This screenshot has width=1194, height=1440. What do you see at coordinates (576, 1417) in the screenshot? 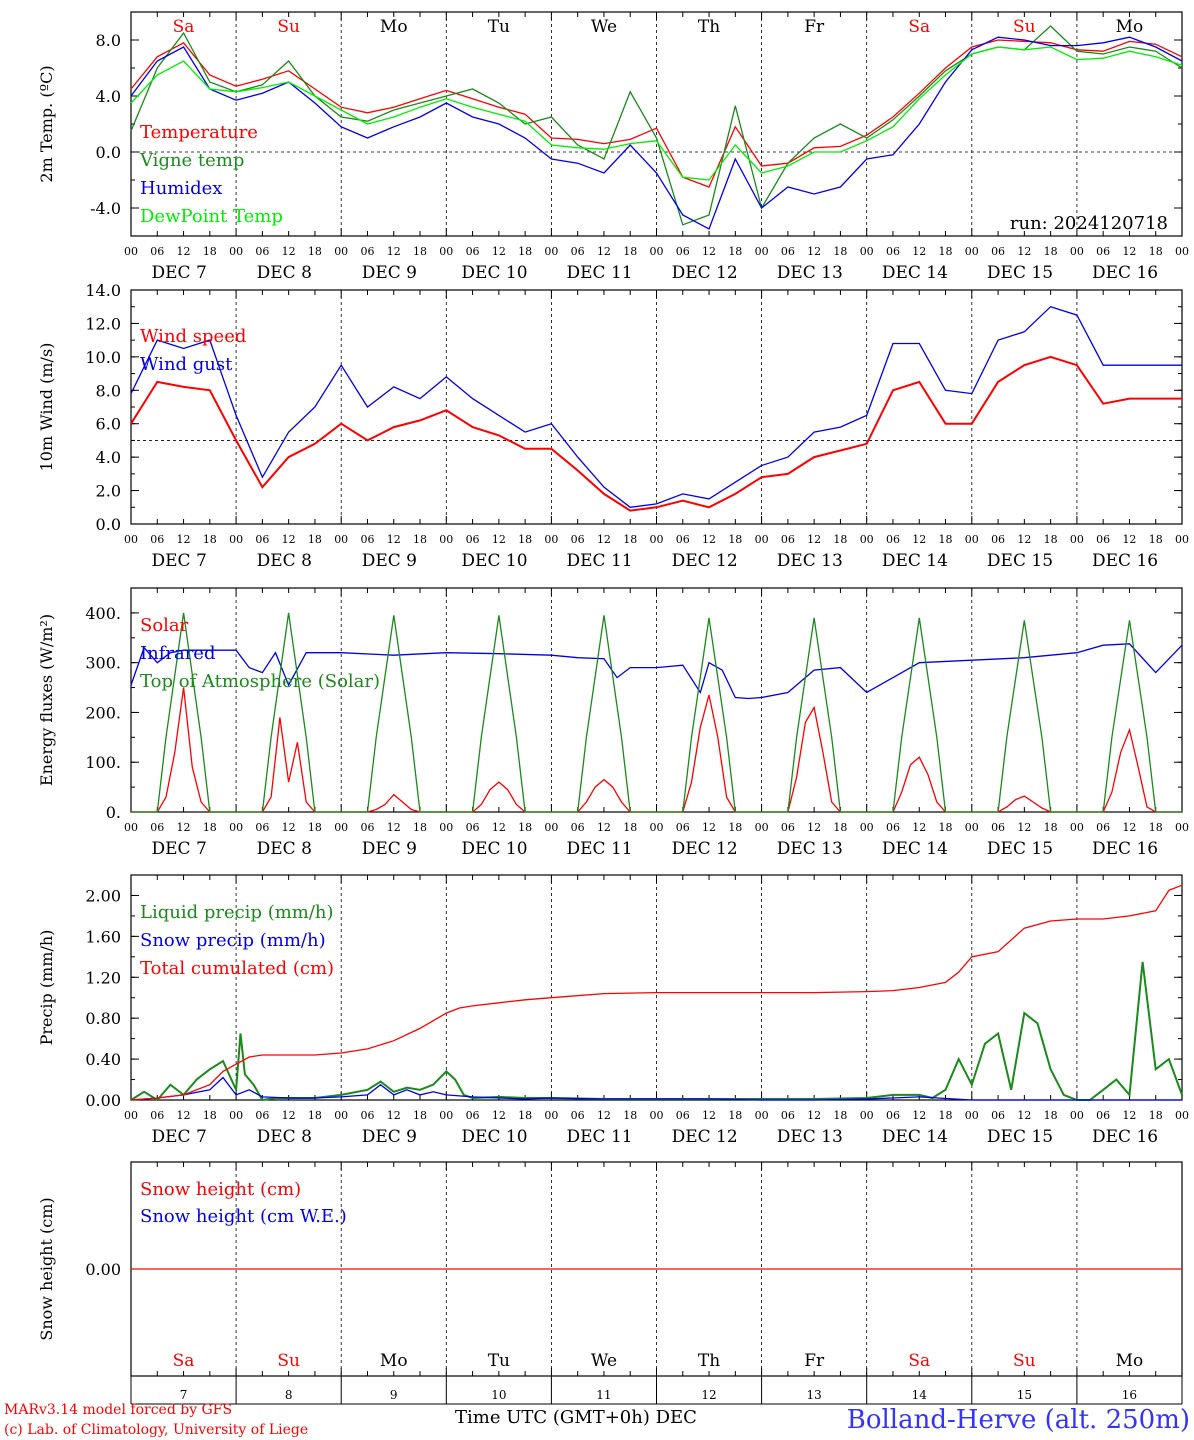
I see `x-axis-label: Time UTC (GMT+0h) DEC` at bounding box center [576, 1417].